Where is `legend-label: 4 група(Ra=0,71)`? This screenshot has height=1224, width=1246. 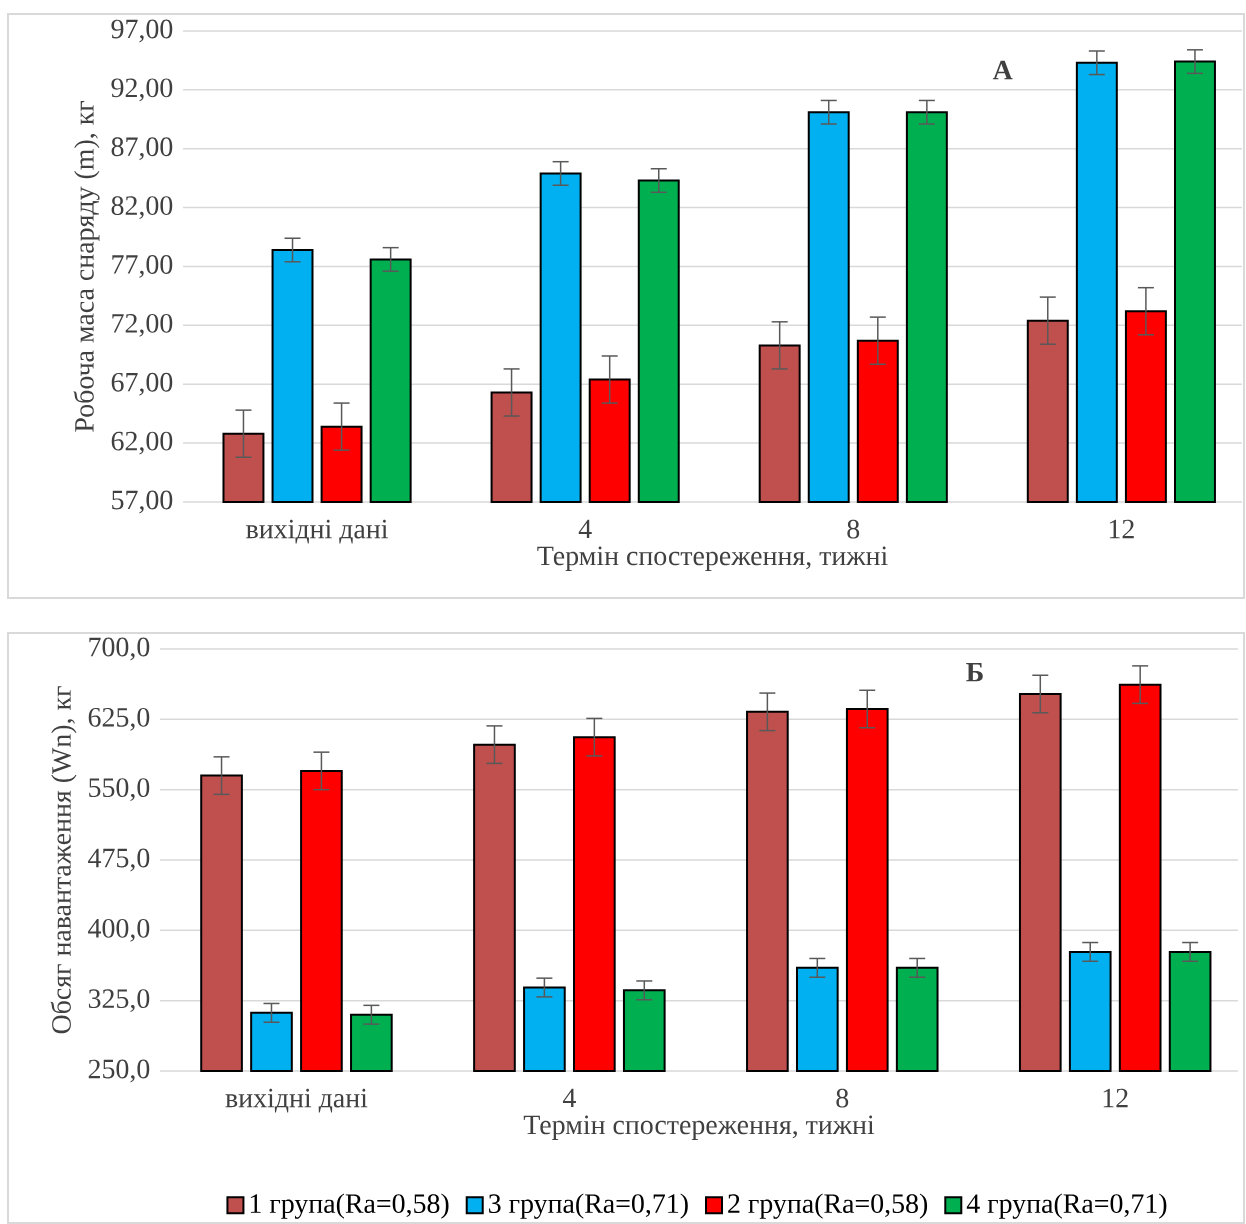
legend-label: 4 група(Ra=0,71) is located at coordinates (1066, 1206).